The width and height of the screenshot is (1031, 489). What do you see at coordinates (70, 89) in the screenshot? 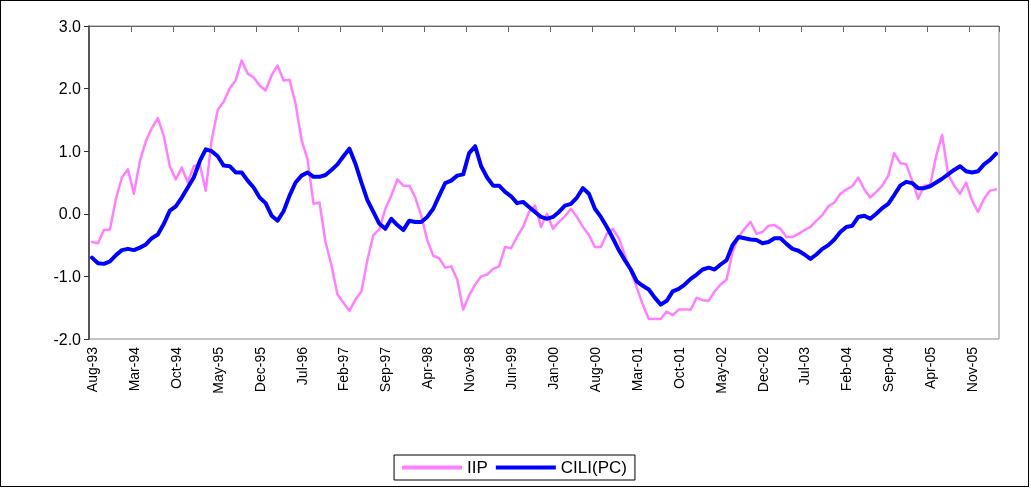
I see `y-tick-label: 2.0` at bounding box center [70, 89].